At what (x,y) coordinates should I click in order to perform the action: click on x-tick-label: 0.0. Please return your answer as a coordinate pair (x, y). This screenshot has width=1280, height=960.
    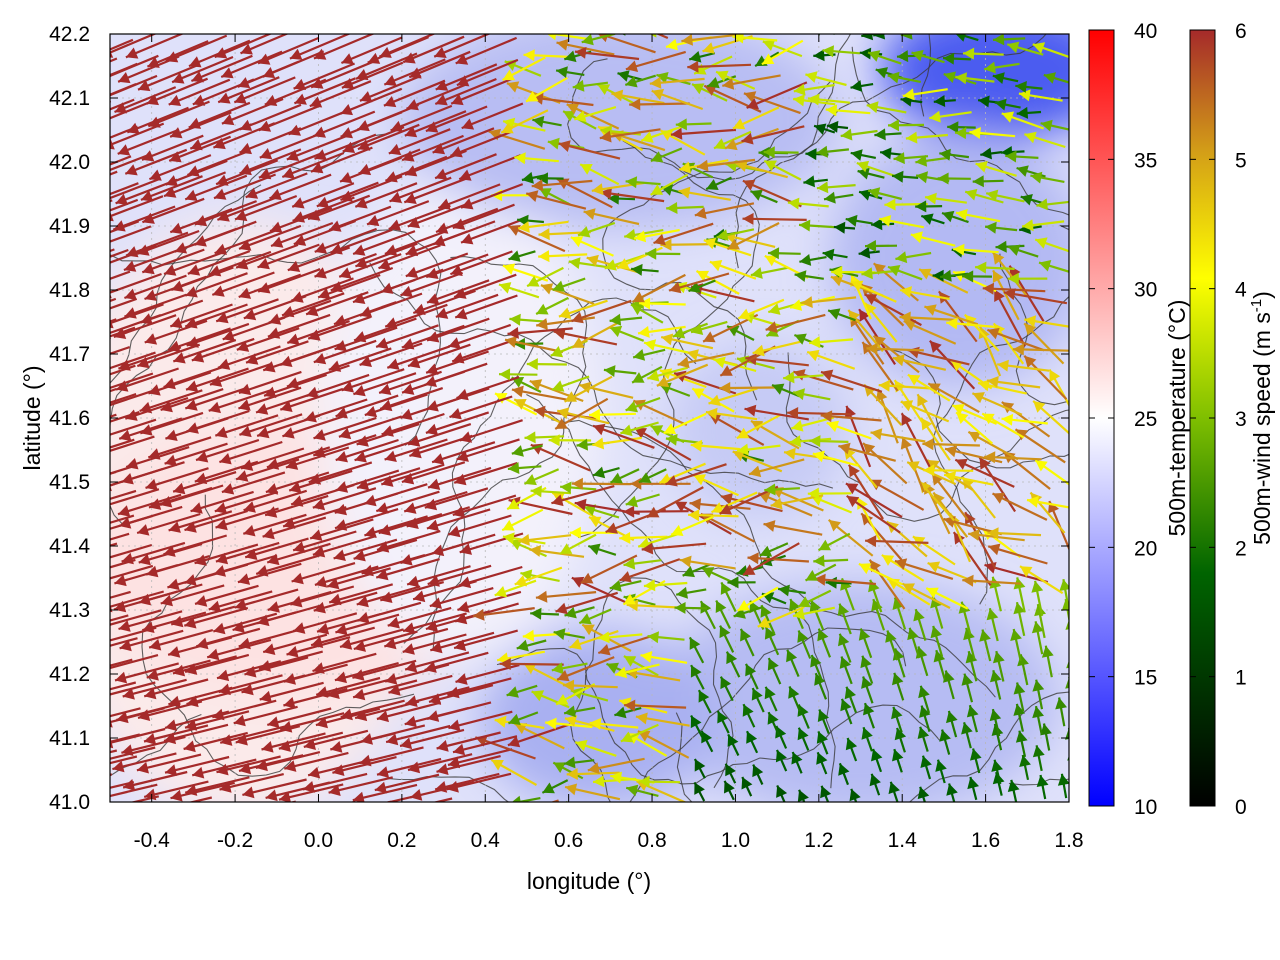
    Looking at the image, I should click on (318, 840).